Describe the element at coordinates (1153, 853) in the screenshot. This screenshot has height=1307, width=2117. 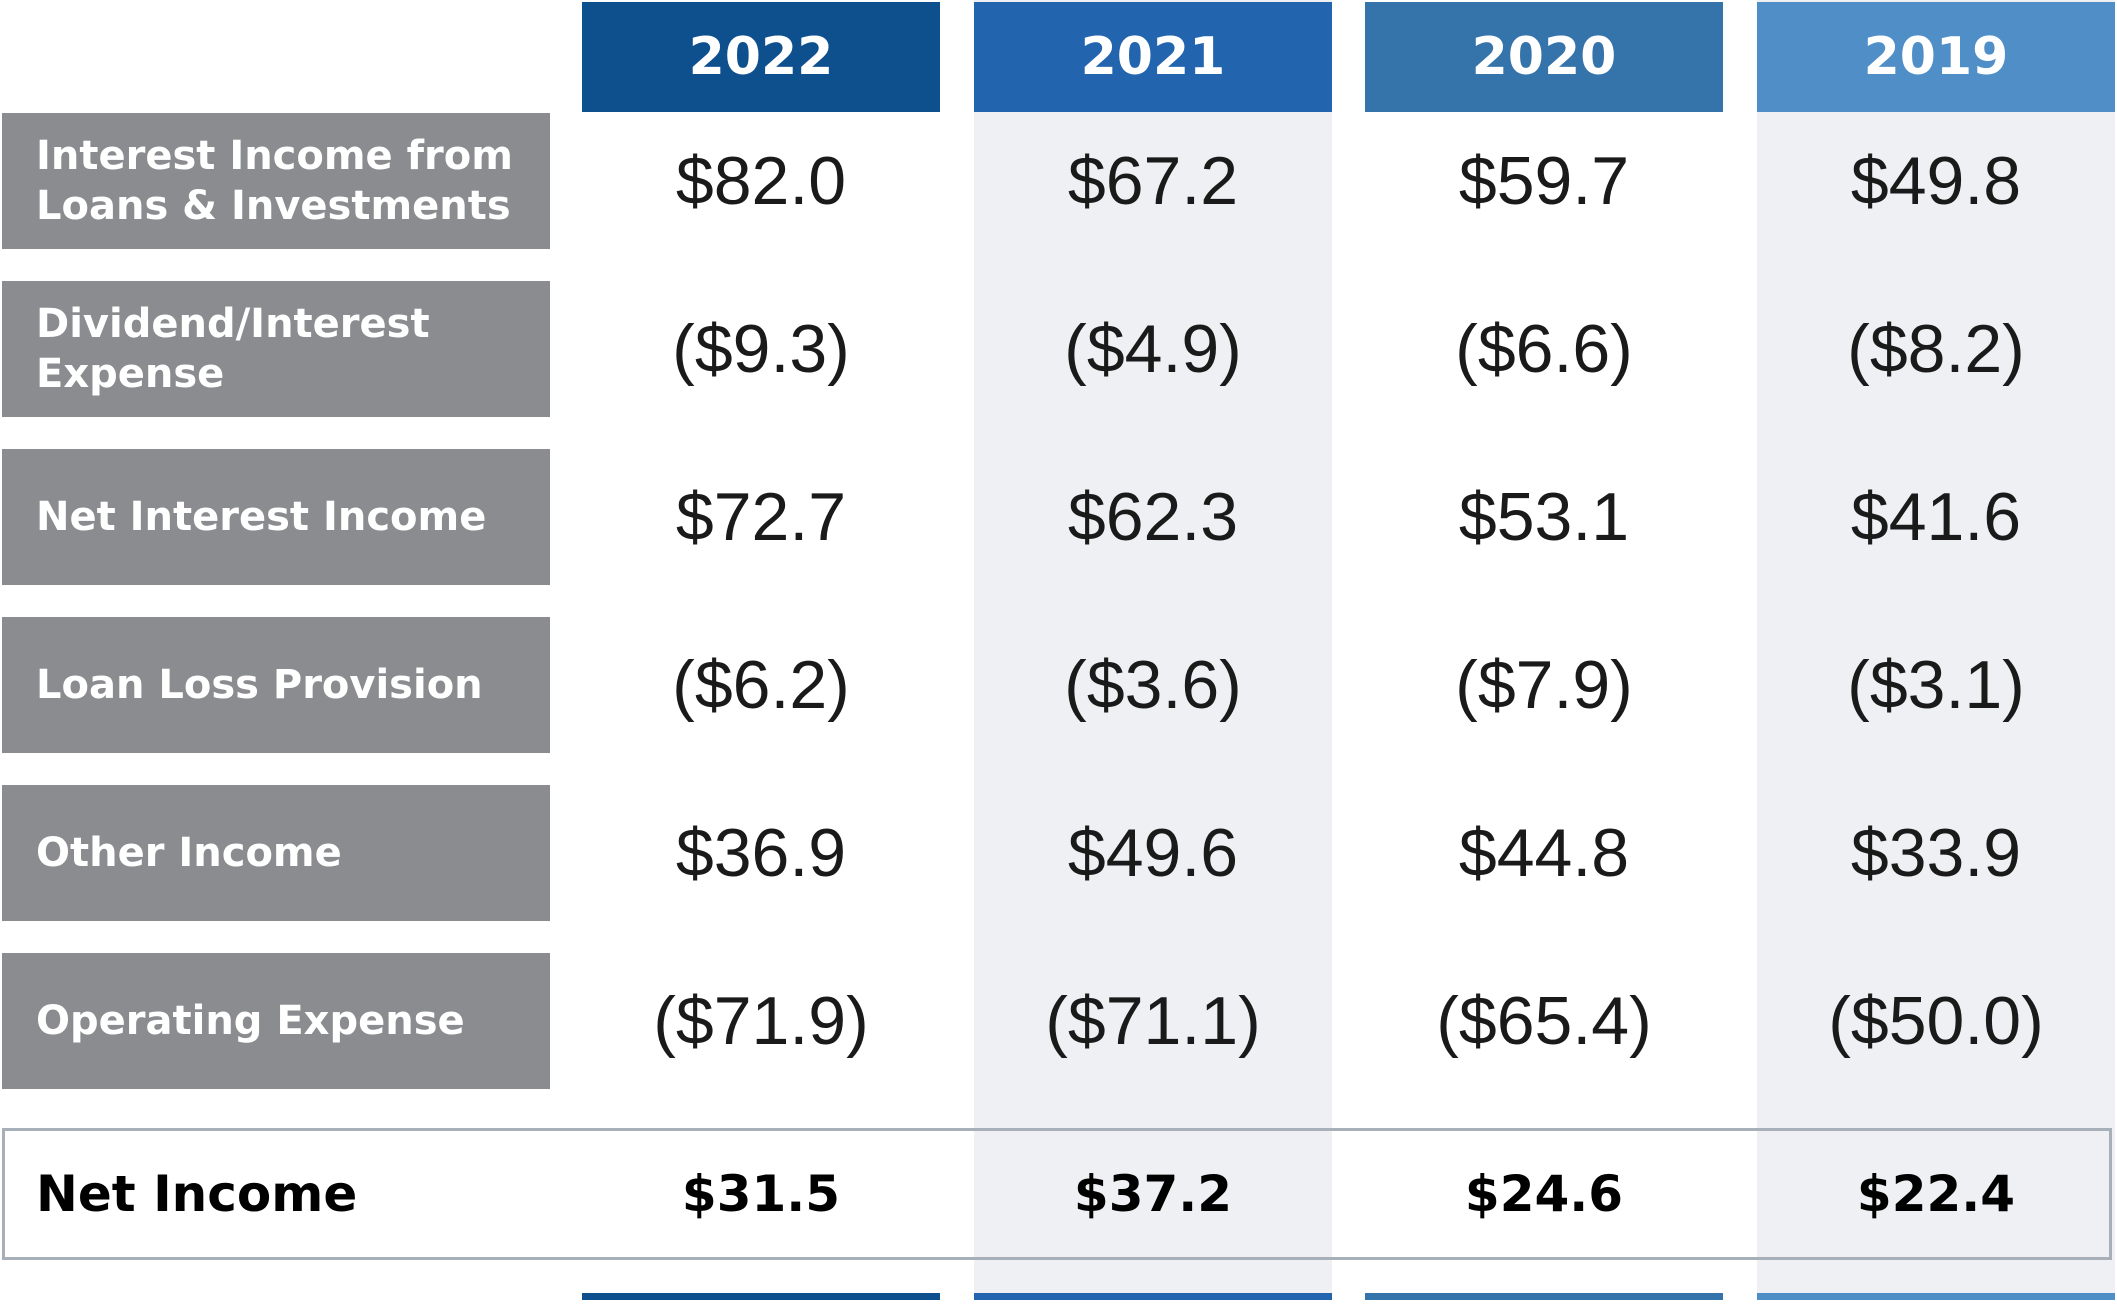
I see `value-cell: $49.6` at that location.